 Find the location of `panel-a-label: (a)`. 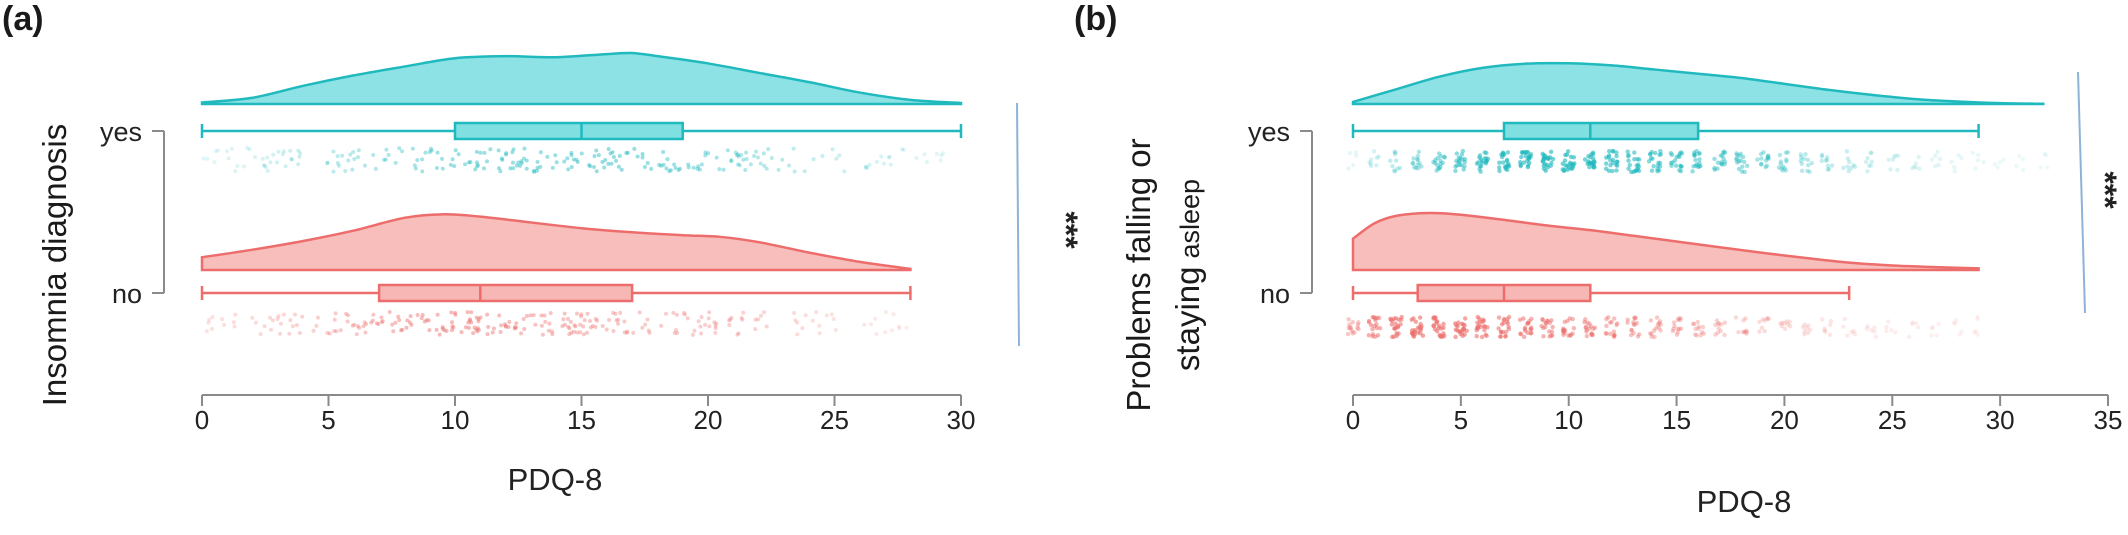

panel-a-label: (a) is located at coordinates (23, 19).